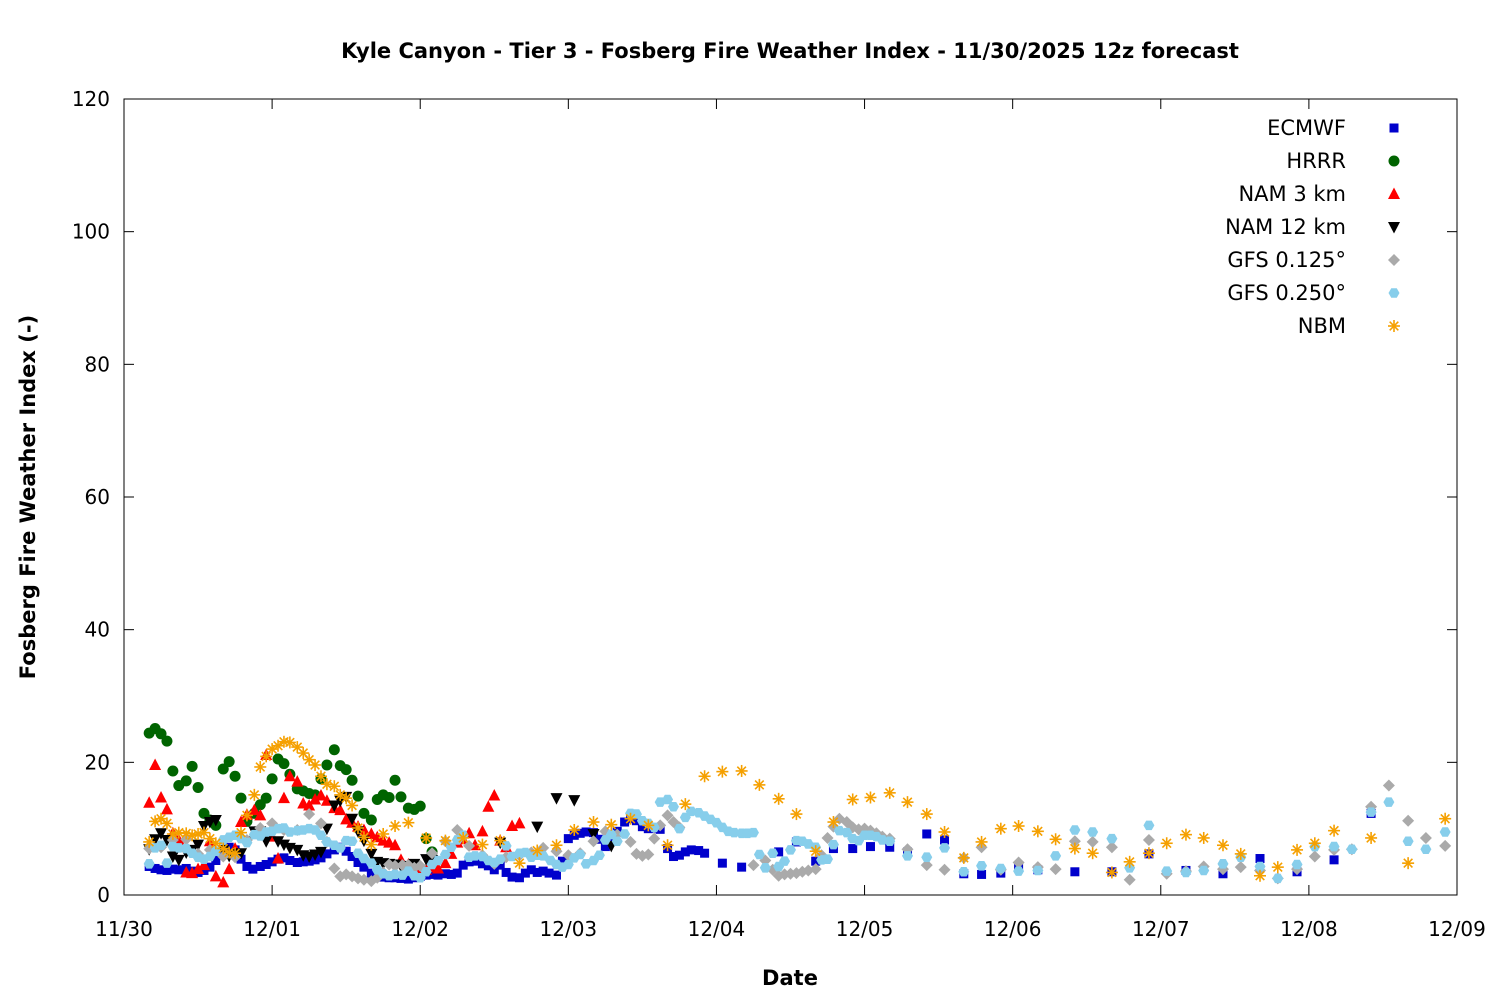 The width and height of the screenshot is (1500, 1000). Describe the element at coordinates (717, 929) in the screenshot. I see `x-tick-label: 12/04` at that location.